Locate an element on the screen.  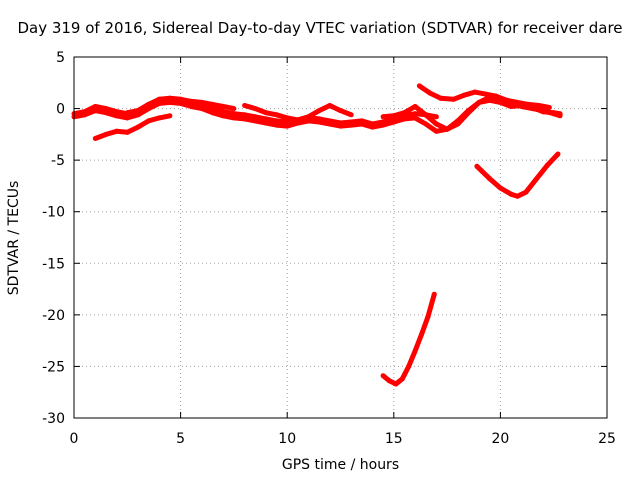
x-tick-label: 10 is located at coordinates (287, 439).